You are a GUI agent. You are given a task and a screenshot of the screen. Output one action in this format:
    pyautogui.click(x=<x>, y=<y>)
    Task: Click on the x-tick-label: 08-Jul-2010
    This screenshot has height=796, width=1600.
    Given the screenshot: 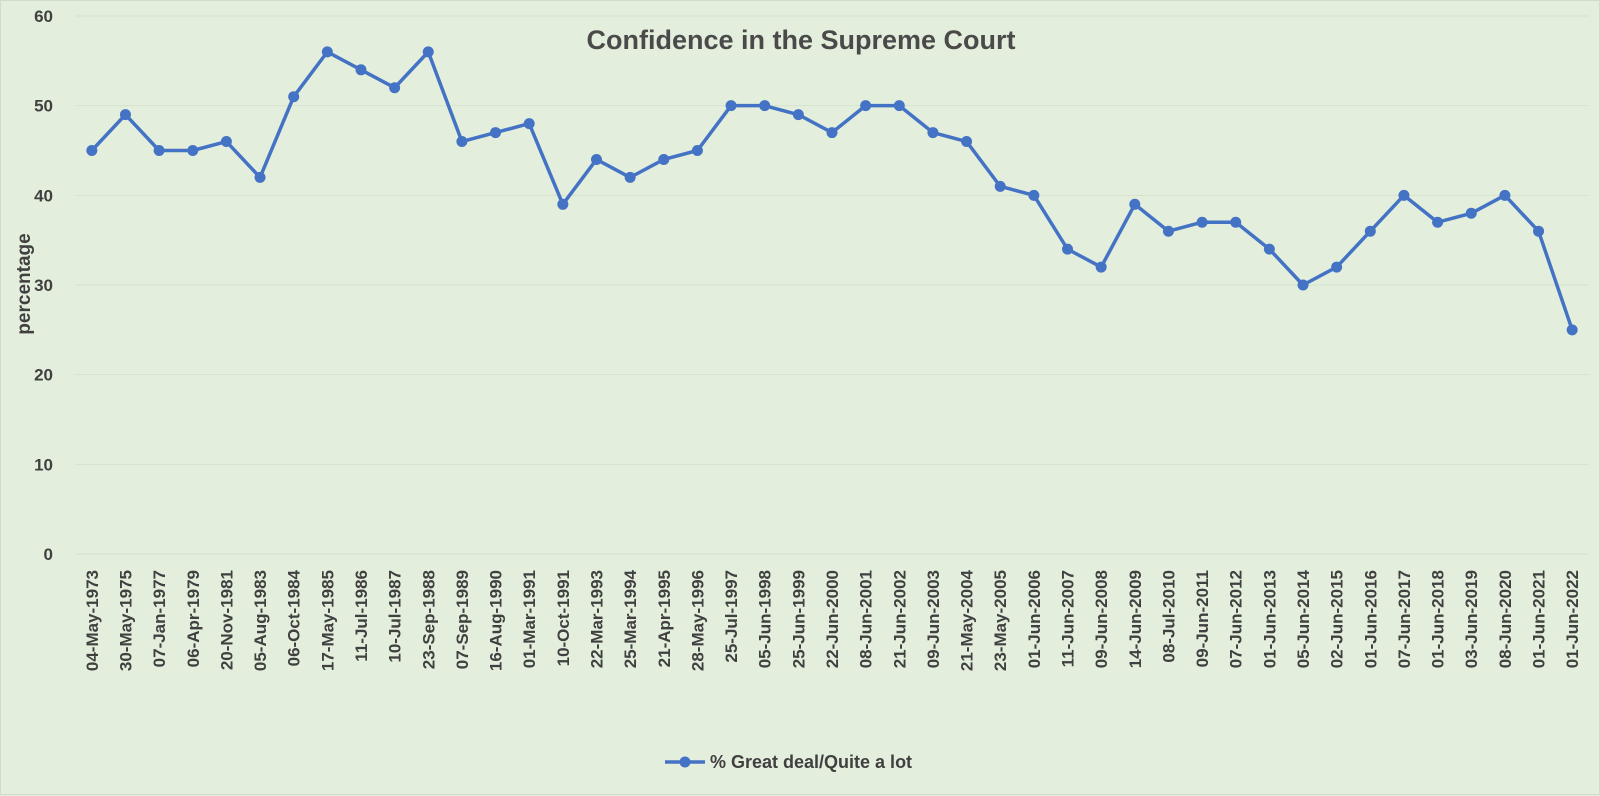 What is the action you would take?
    pyautogui.click(x=1168, y=616)
    